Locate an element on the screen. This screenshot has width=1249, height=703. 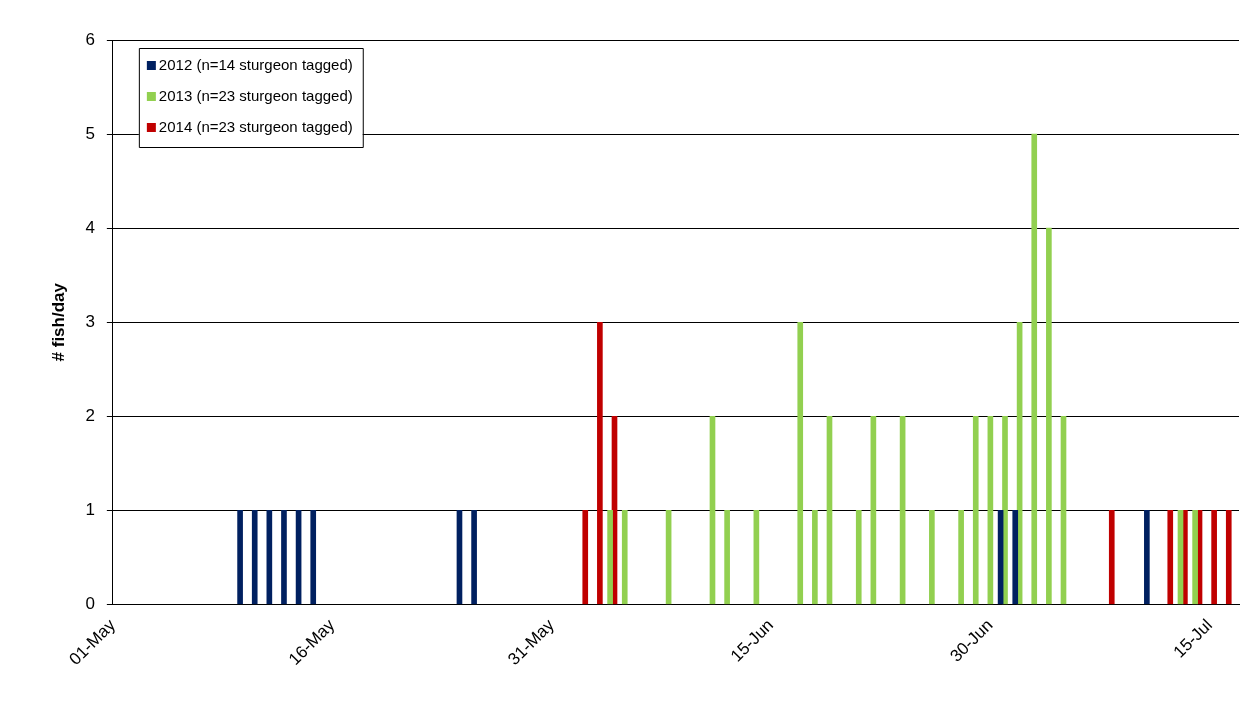
y-axis-title: # fish/day is located at coordinates (58, 322).